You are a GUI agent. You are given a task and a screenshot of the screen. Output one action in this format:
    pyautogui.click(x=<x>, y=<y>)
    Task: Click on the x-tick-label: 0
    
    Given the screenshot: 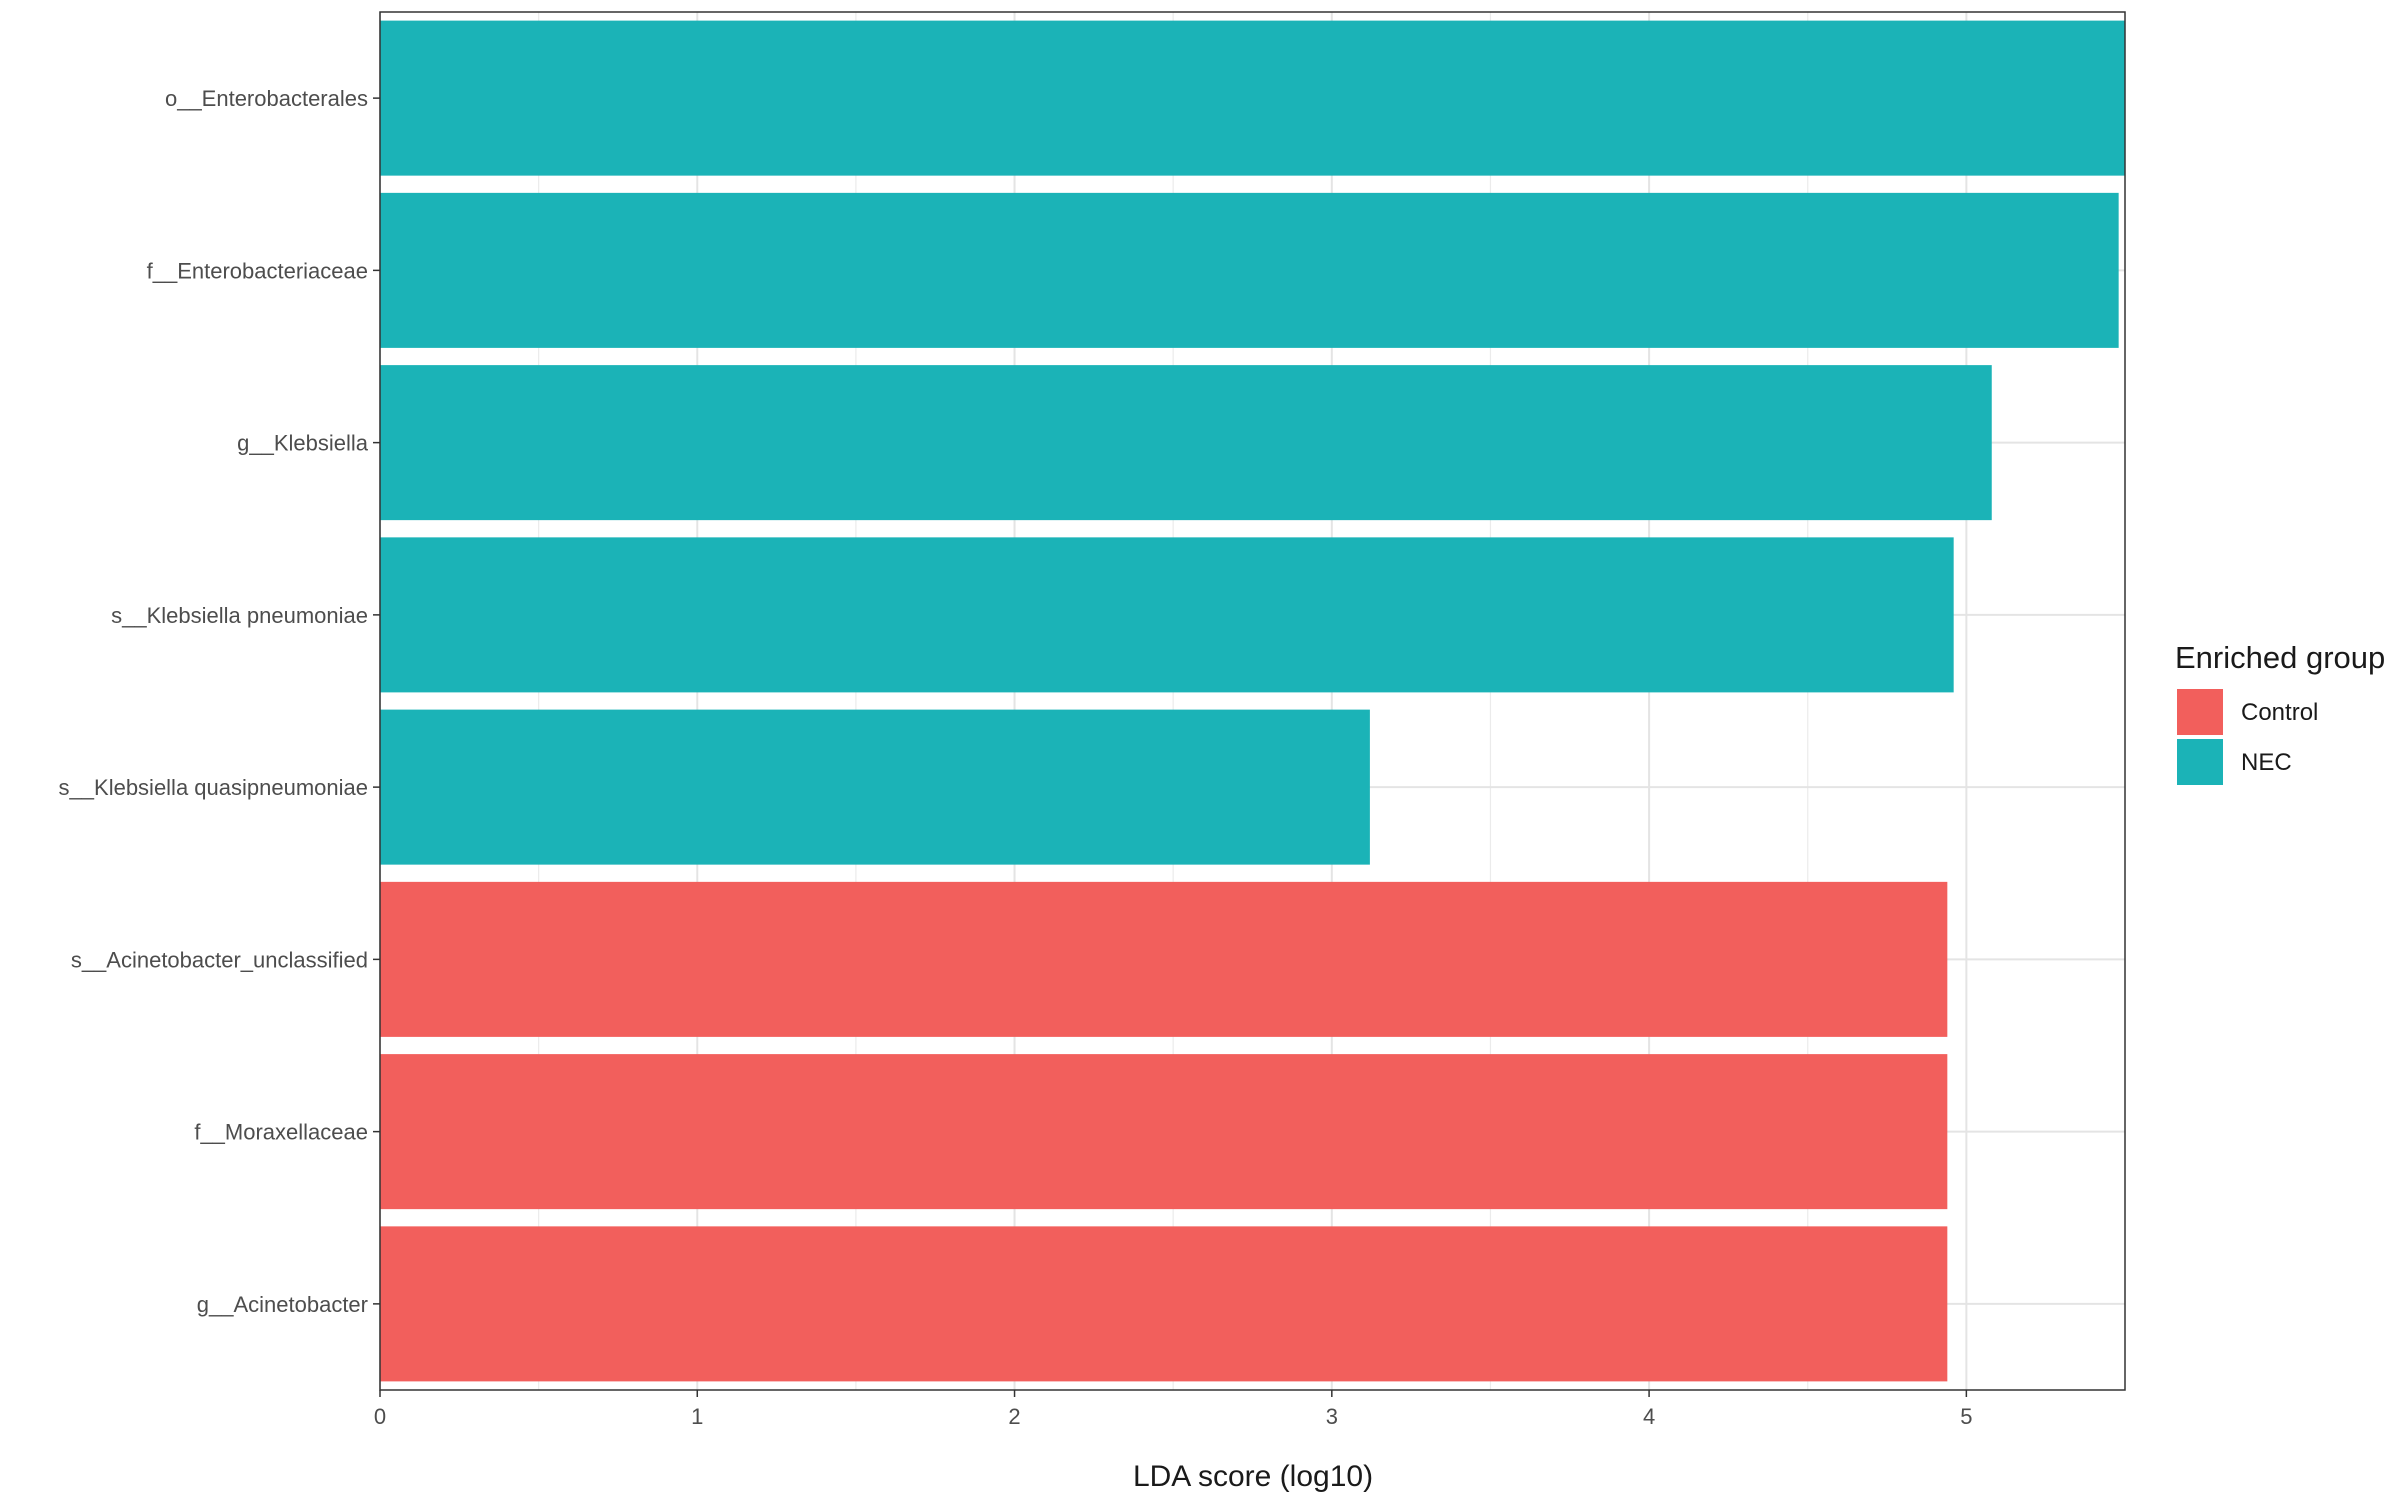 What is the action you would take?
    pyautogui.click(x=380, y=1416)
    